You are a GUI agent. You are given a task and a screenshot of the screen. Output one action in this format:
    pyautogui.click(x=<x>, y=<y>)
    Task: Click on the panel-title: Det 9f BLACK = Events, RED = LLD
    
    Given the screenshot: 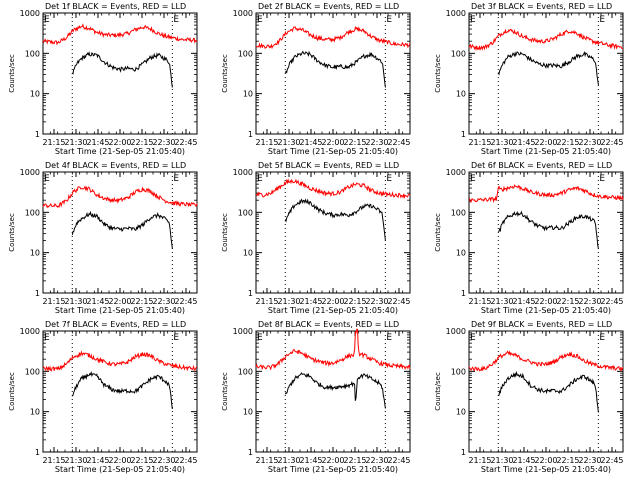 What is the action you would take?
    pyautogui.click(x=541, y=324)
    